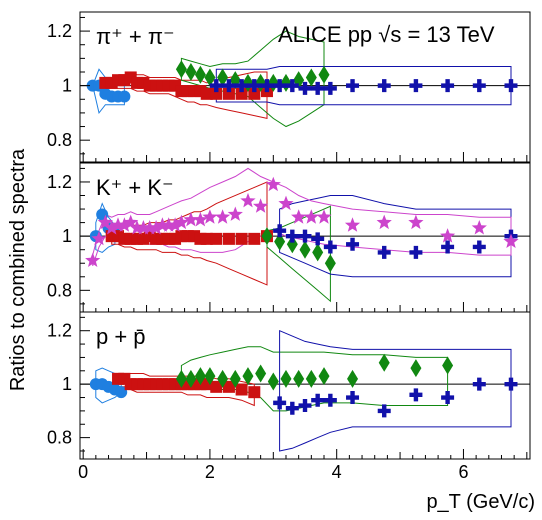  Describe the element at coordinates (135, 36) in the screenshot. I see `panel-species-label: π⁺ + π⁻` at that location.